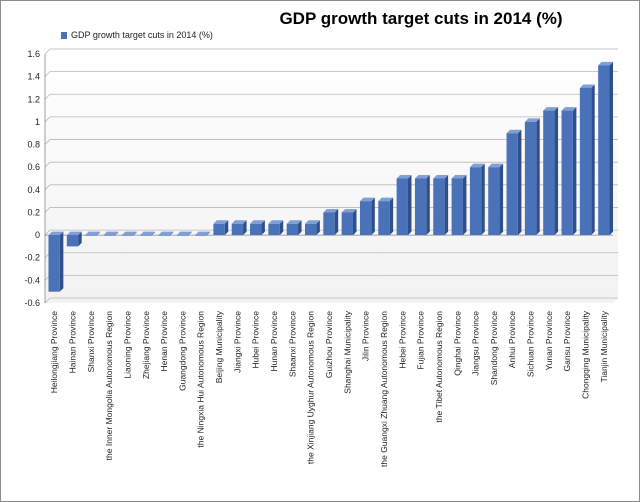 This screenshot has height=502, width=640. What do you see at coordinates (33, 54) in the screenshot?
I see `y-tick-label: 1.6` at bounding box center [33, 54].